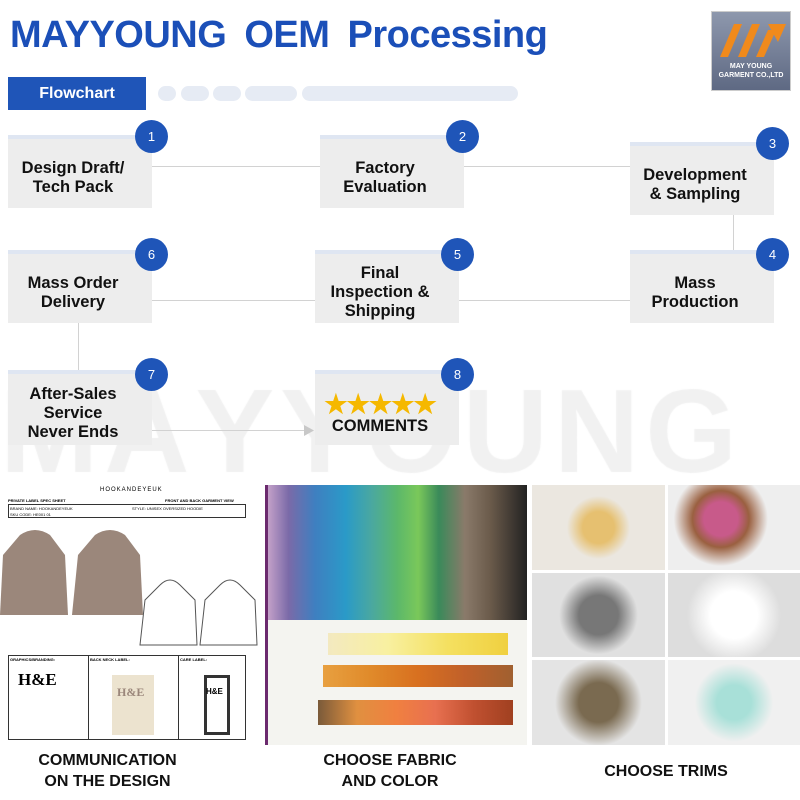  What do you see at coordinates (772, 254) in the screenshot?
I see `step-number-badge: 4` at bounding box center [772, 254].